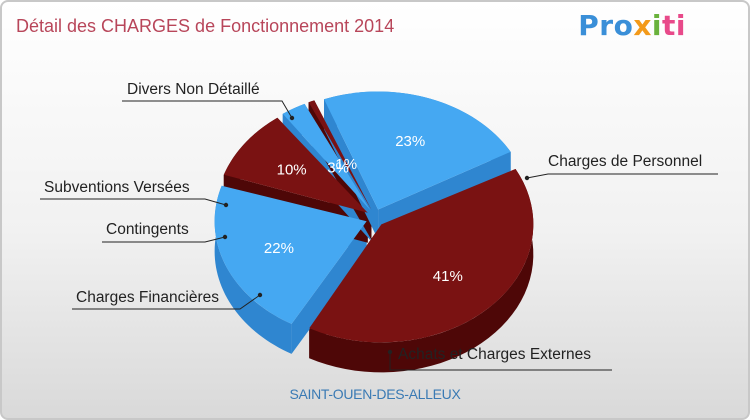  What do you see at coordinates (625, 161) in the screenshot?
I see `slice-category-label-0: Charges de Personnel` at bounding box center [625, 161].